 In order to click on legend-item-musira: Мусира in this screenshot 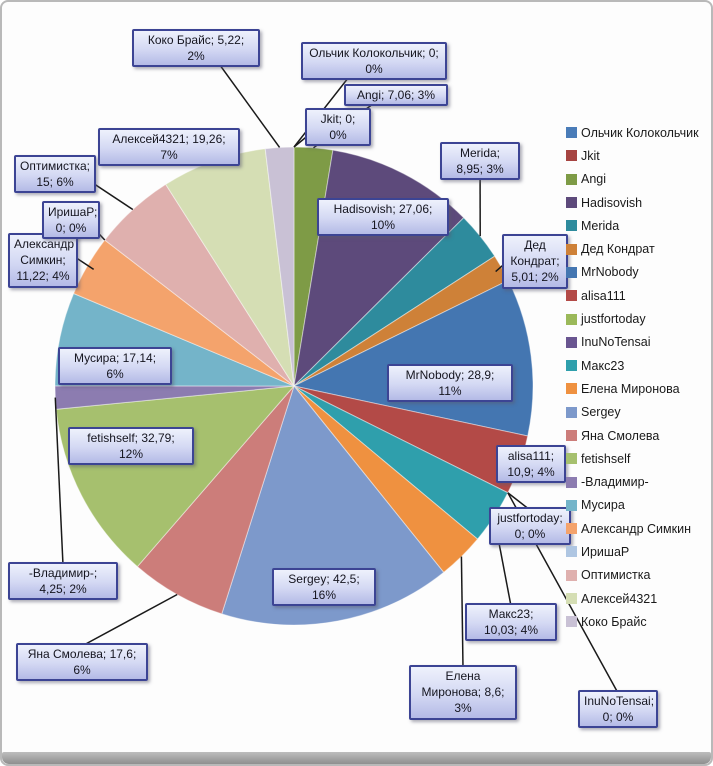, I will do `click(638, 505)`.